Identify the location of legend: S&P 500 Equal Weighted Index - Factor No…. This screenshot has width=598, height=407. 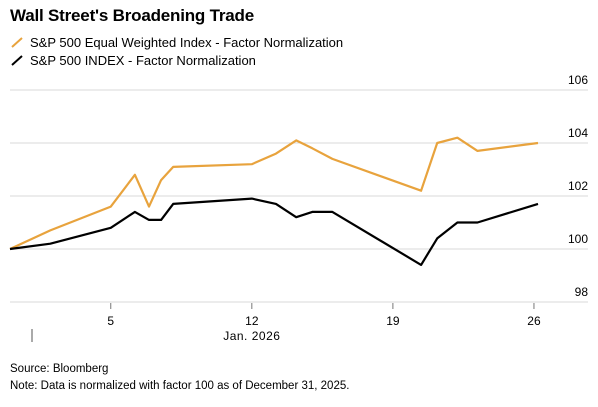
(176, 51).